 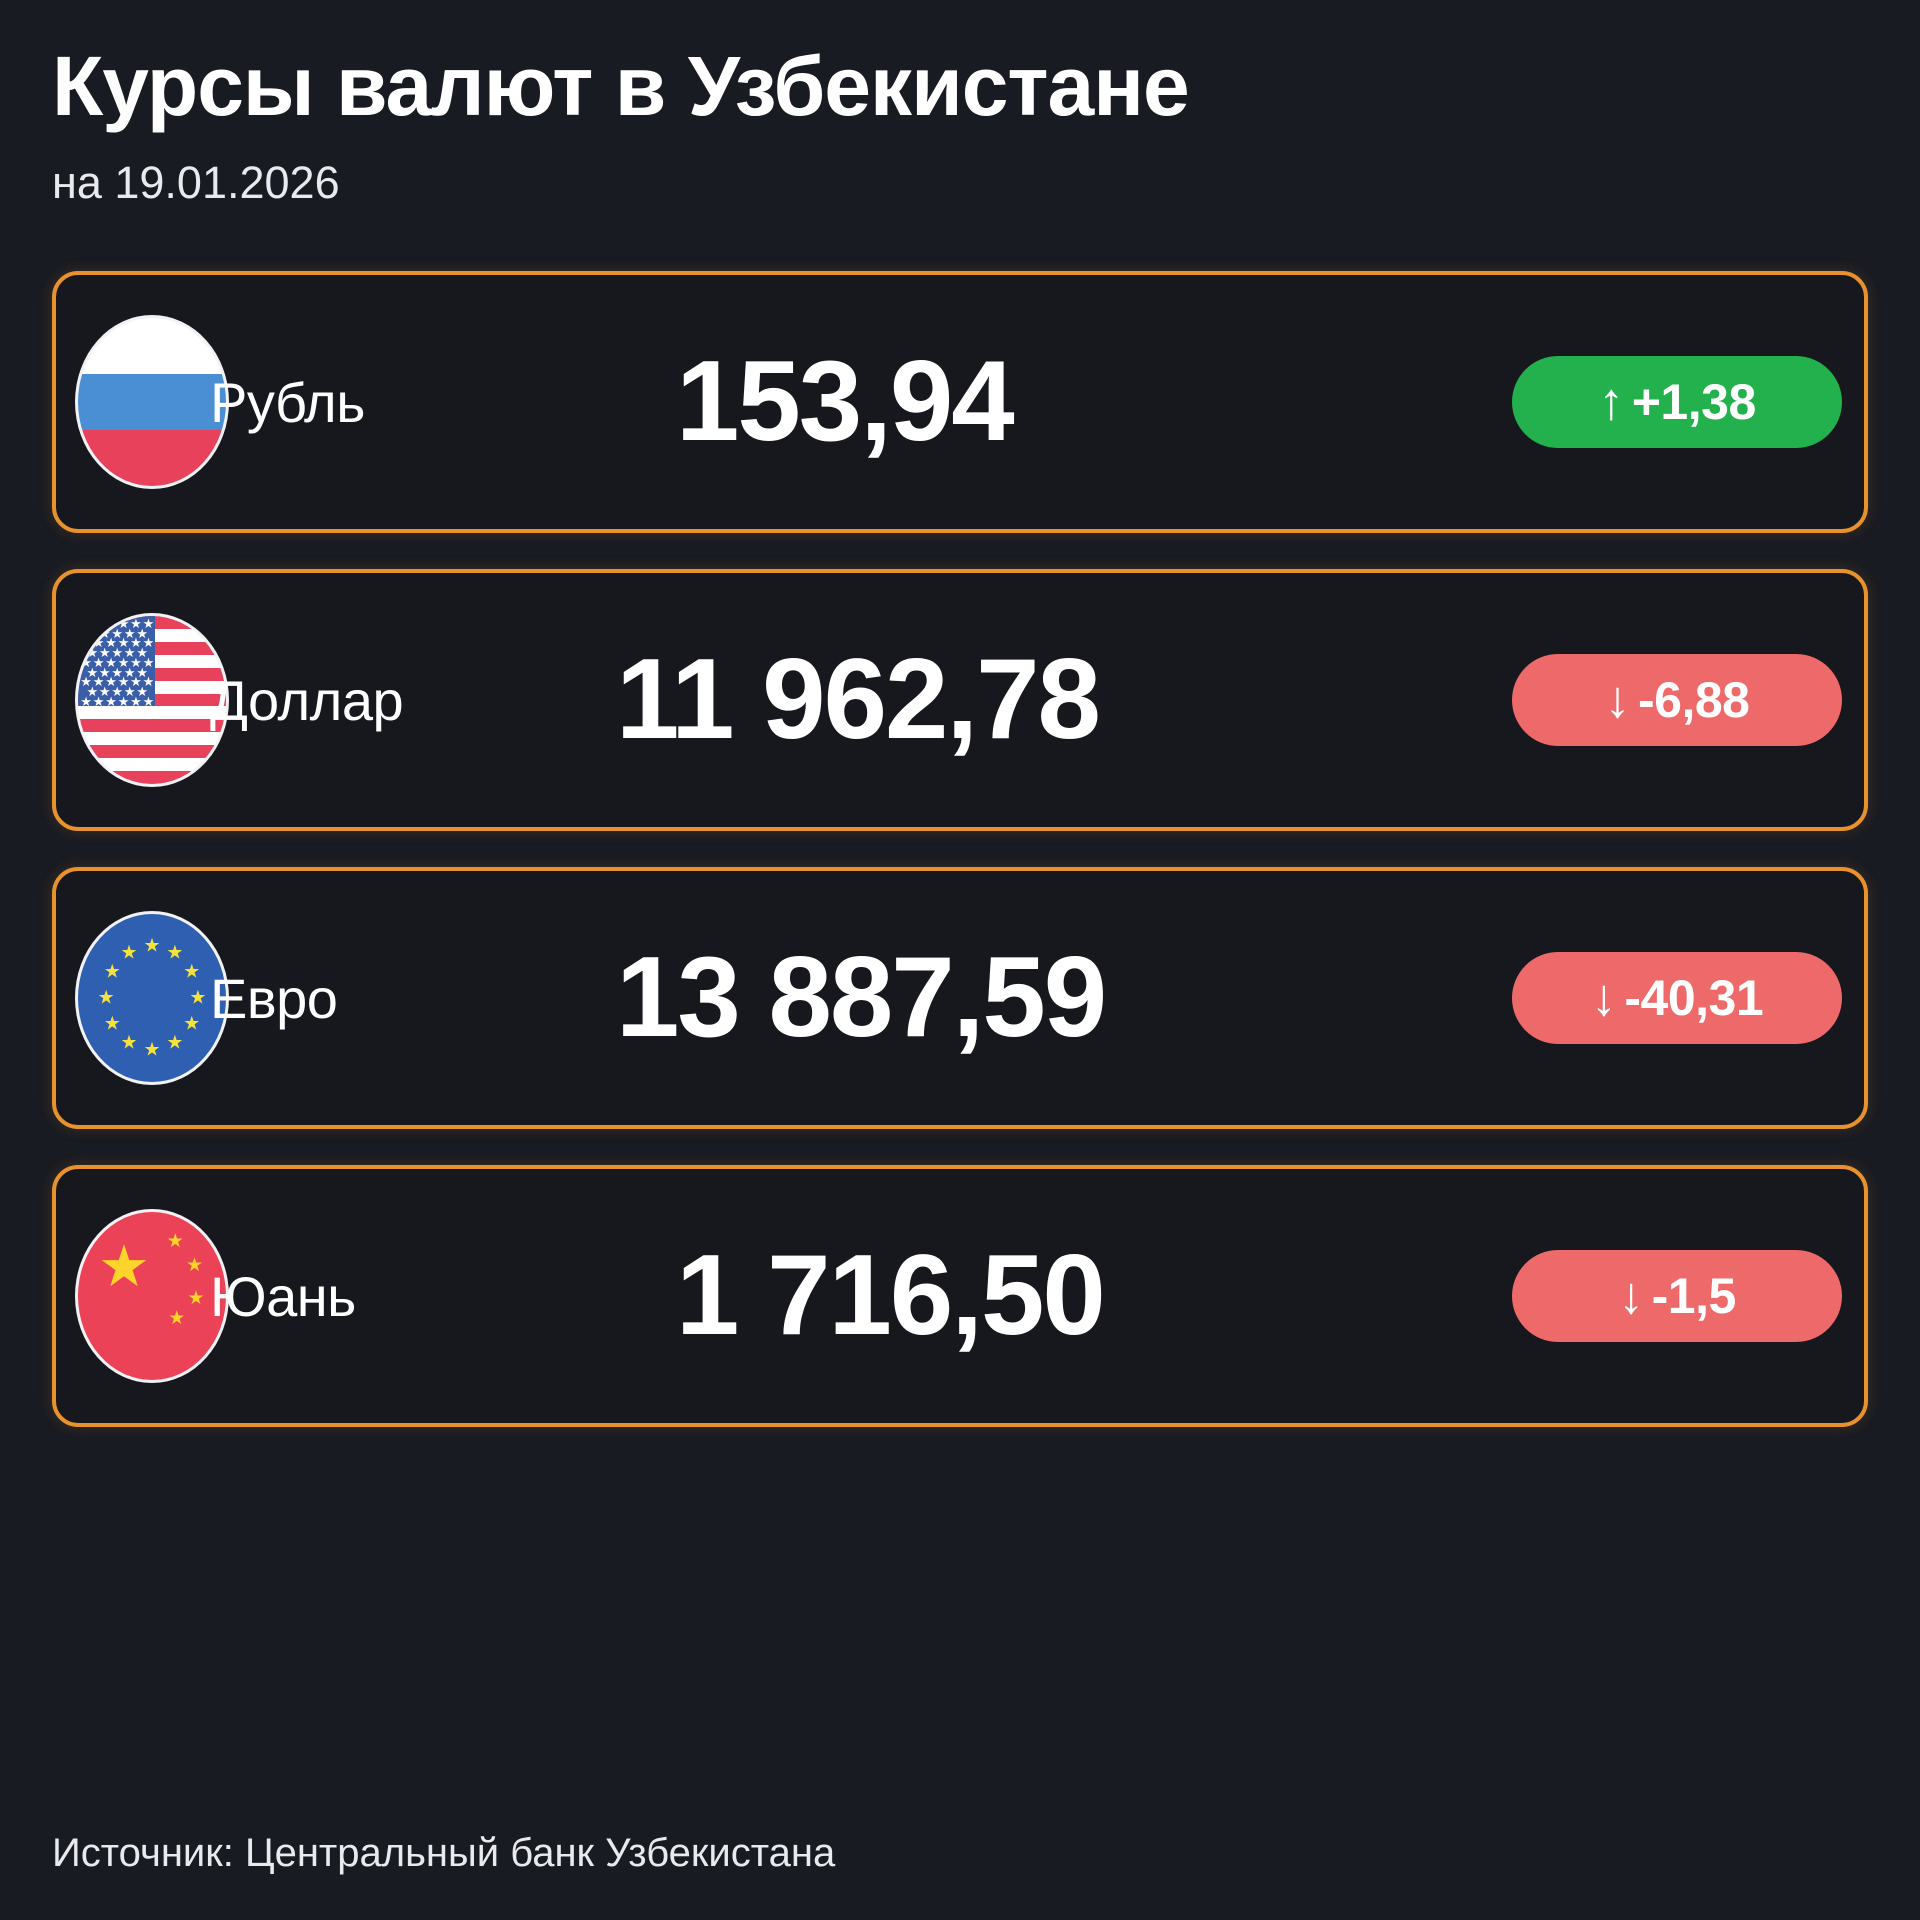 I want to click on change-badge-up: ↑ +1,38, so click(x=1677, y=402).